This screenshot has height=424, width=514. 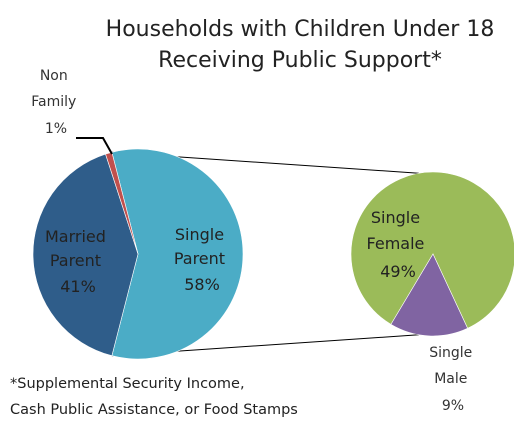 I want to click on footnote-line-1: *Supplemental Security Income,, so click(x=127, y=384).